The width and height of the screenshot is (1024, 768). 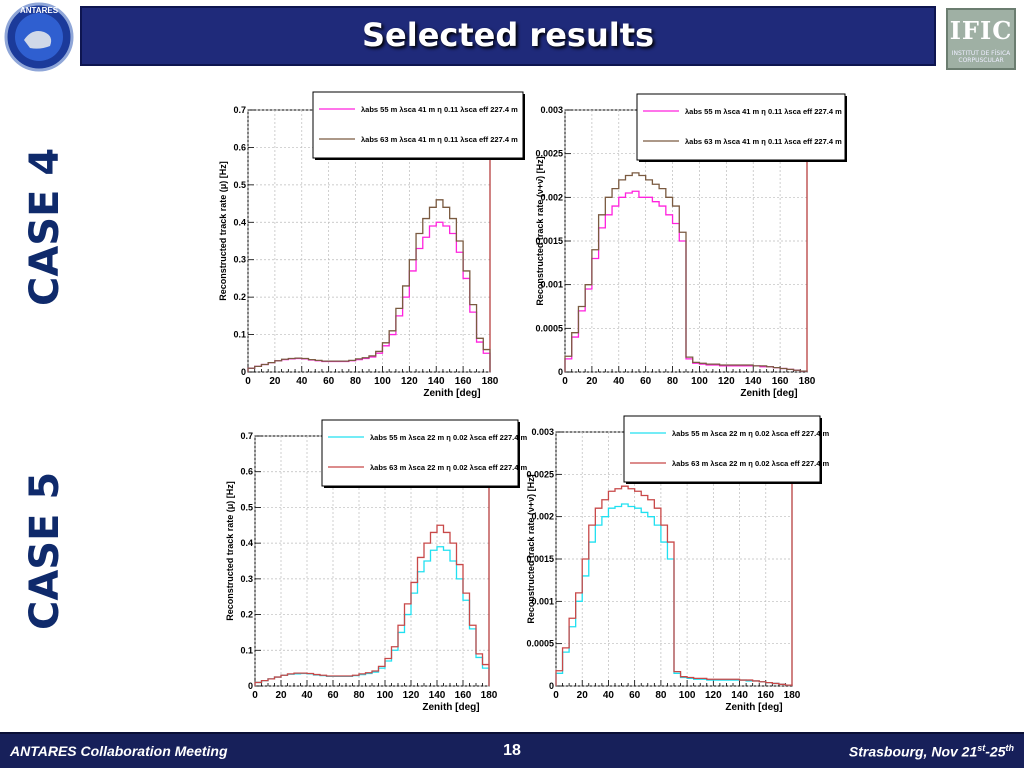 What do you see at coordinates (45, 226) in the screenshot?
I see `case-4-label: CASE 4` at bounding box center [45, 226].